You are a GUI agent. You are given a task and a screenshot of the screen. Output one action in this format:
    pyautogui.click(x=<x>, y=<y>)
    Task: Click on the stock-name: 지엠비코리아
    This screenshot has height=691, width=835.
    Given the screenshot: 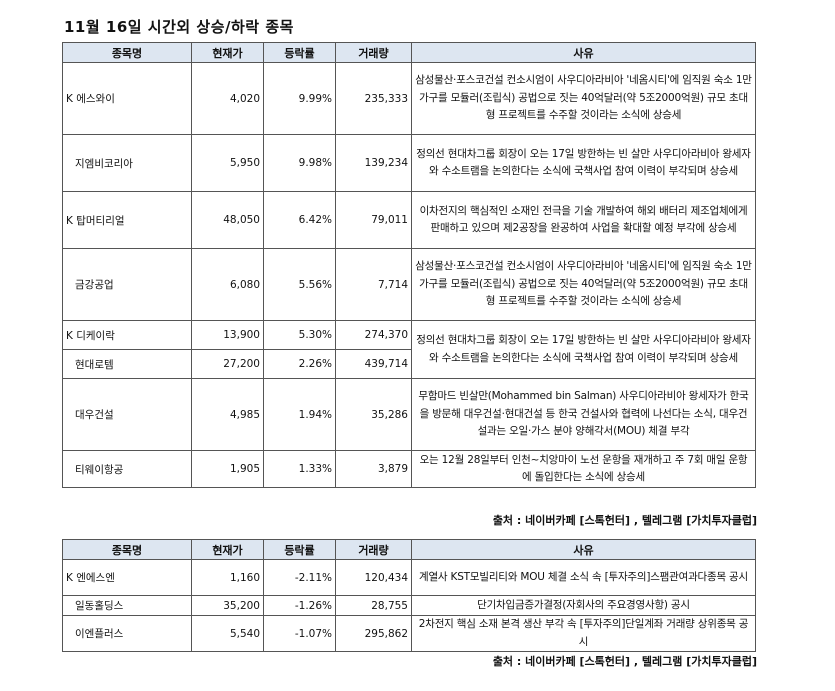 What is the action you would take?
    pyautogui.click(x=127, y=163)
    